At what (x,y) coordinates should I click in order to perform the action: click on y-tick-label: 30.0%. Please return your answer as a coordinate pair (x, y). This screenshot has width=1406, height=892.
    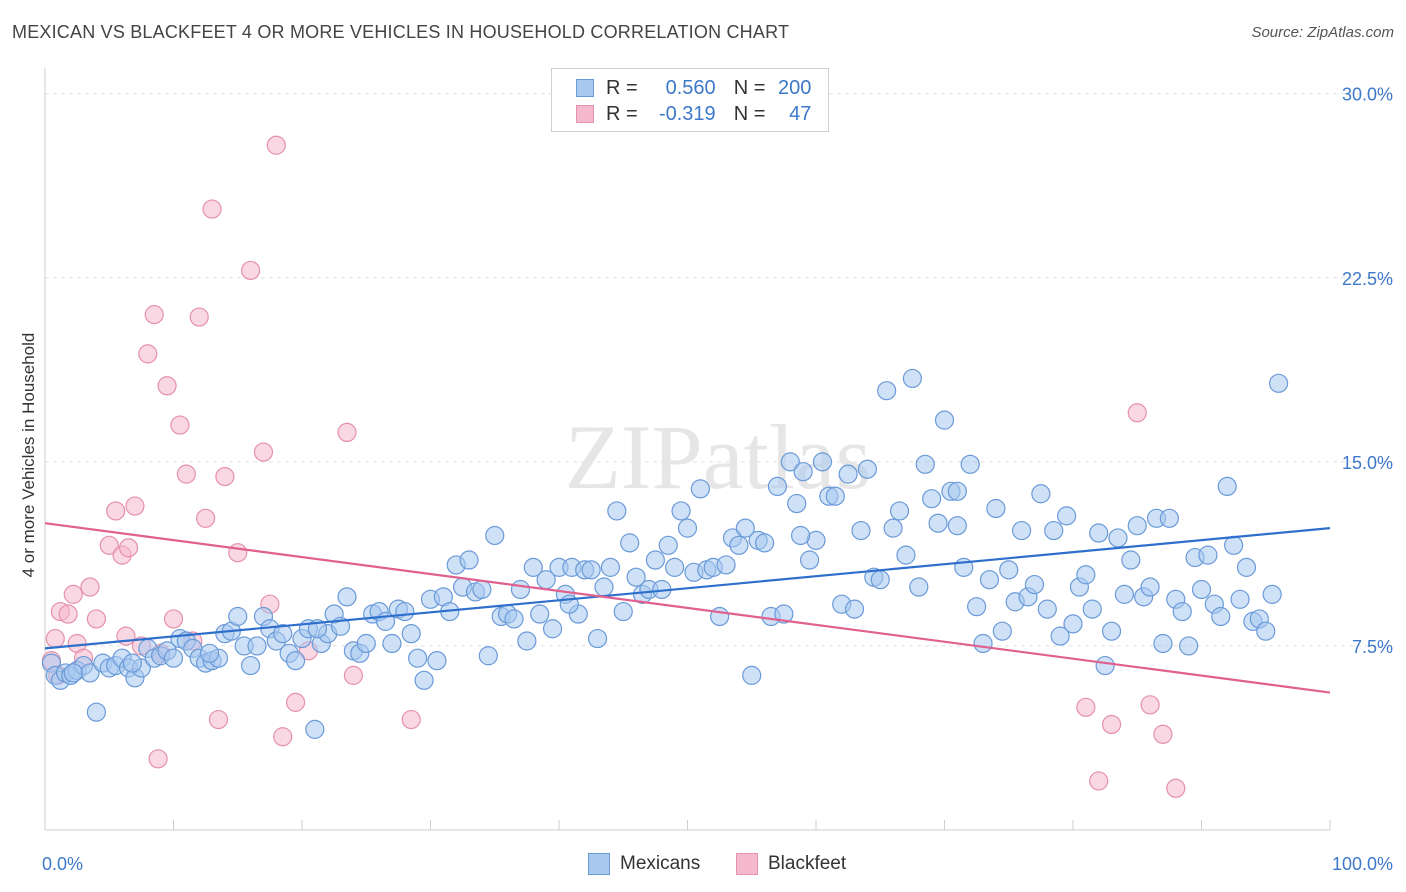
    Looking at the image, I should click on (1367, 95).